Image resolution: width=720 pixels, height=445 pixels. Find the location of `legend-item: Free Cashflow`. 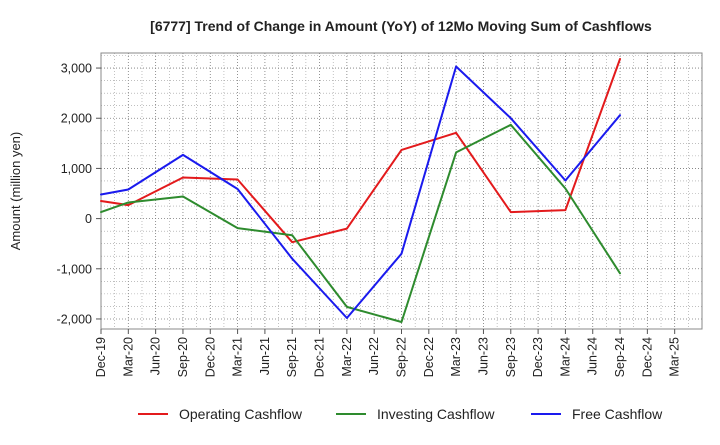

legend-item: Free Cashflow is located at coordinates (597, 414).